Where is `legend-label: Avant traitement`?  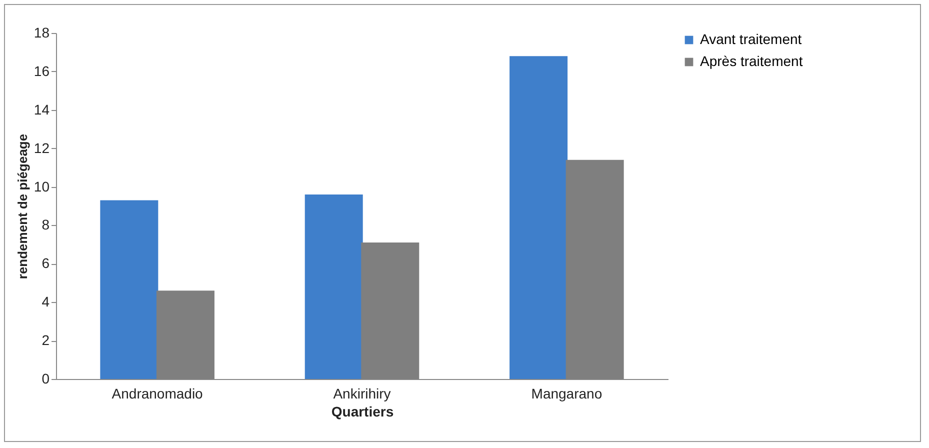 legend-label: Avant traitement is located at coordinates (751, 39).